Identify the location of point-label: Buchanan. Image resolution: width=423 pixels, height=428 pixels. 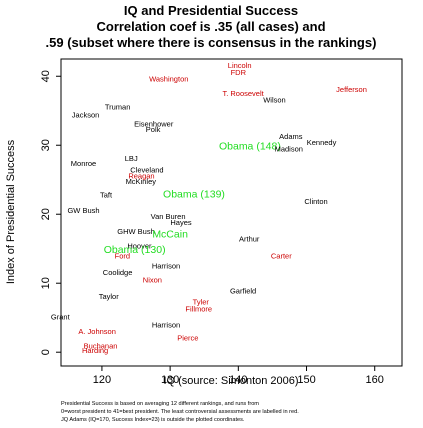
(101, 346).